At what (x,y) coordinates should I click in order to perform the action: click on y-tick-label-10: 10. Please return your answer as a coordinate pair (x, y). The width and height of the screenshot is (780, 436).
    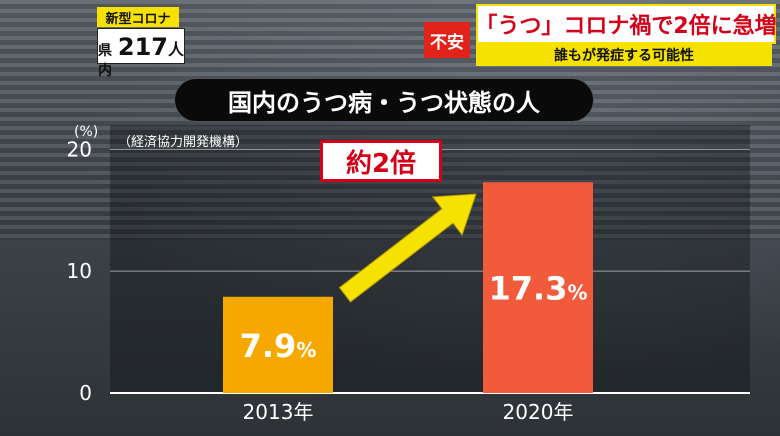
    Looking at the image, I should click on (79, 271).